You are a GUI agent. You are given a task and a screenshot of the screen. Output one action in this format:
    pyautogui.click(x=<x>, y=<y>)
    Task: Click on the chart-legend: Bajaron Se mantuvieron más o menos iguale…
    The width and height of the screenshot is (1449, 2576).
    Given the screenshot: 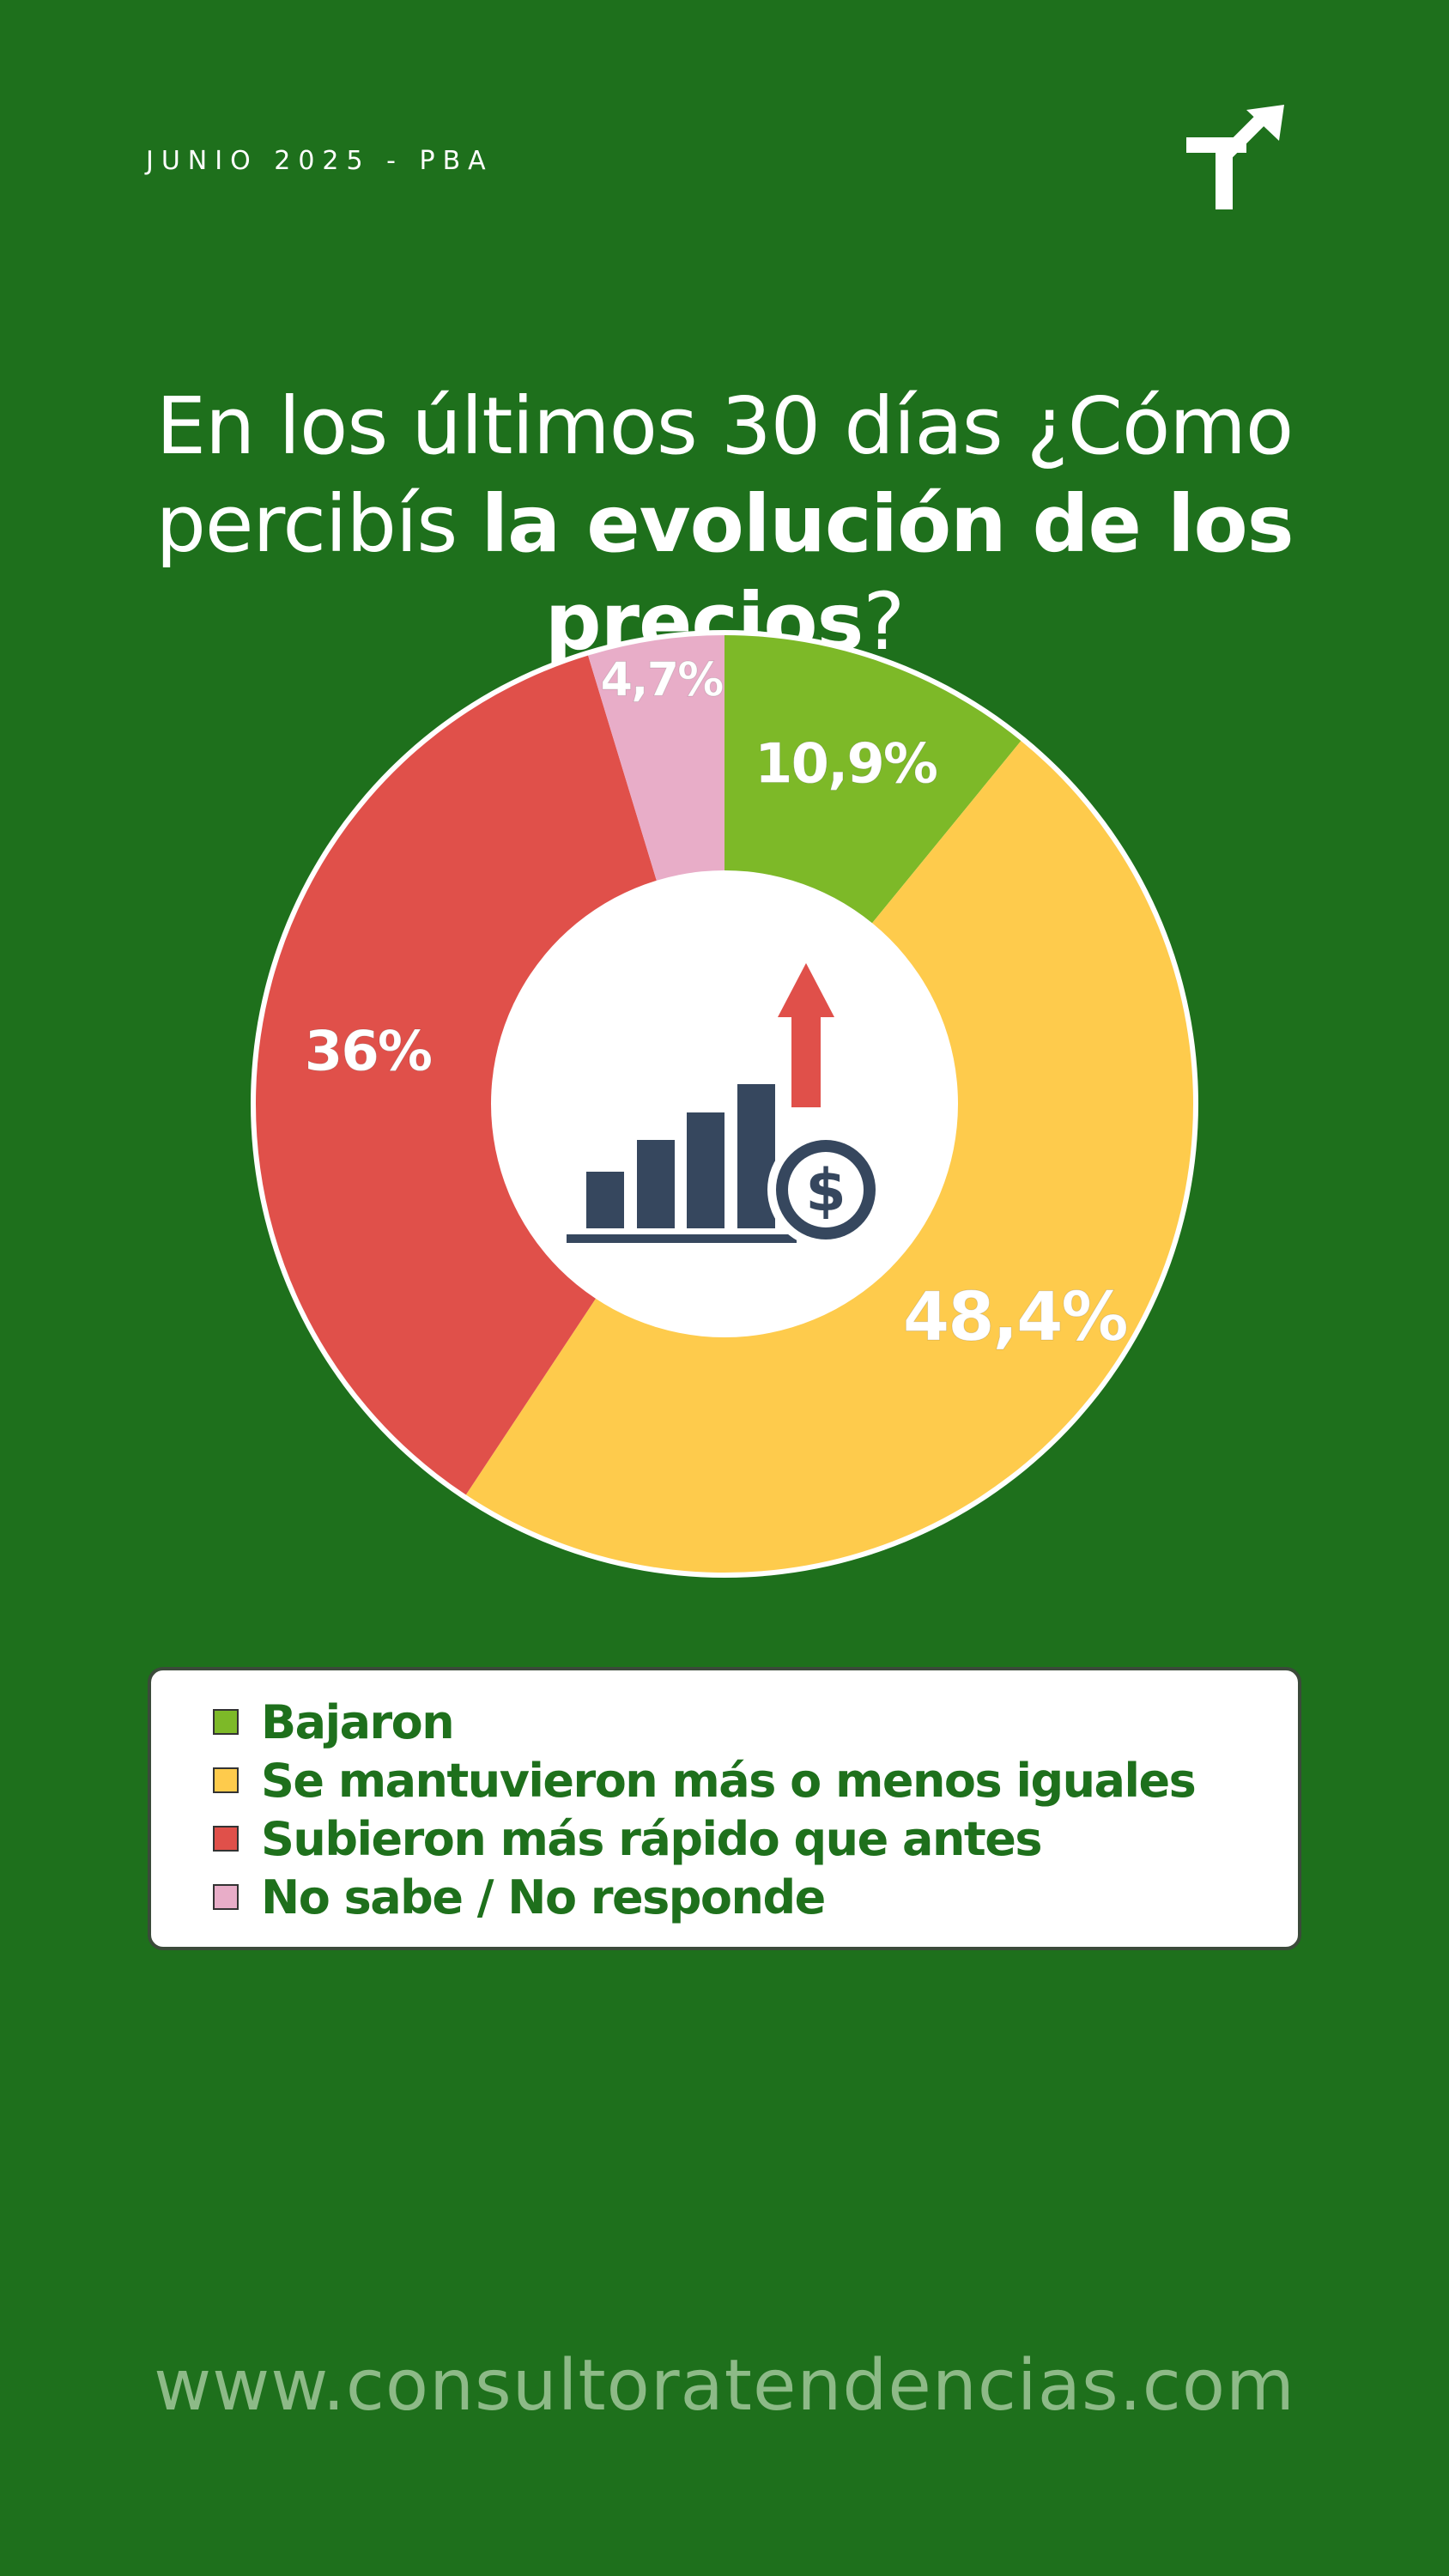 What is the action you would take?
    pyautogui.click(x=724, y=1809)
    